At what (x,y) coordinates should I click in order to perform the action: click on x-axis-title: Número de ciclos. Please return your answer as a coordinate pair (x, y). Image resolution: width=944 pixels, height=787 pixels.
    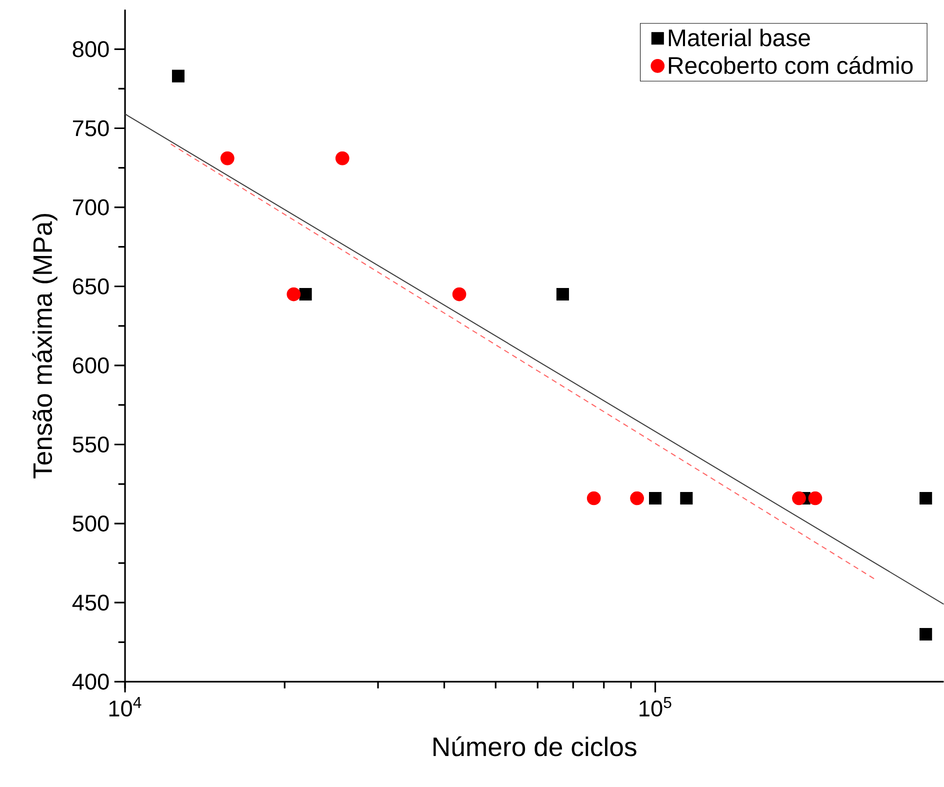
    Looking at the image, I should click on (535, 746).